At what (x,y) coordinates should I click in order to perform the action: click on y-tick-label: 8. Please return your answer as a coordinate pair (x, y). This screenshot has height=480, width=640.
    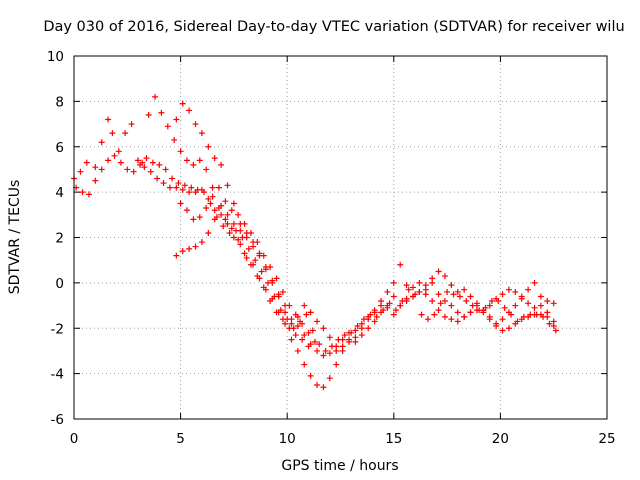
    Looking at the image, I should click on (59, 102).